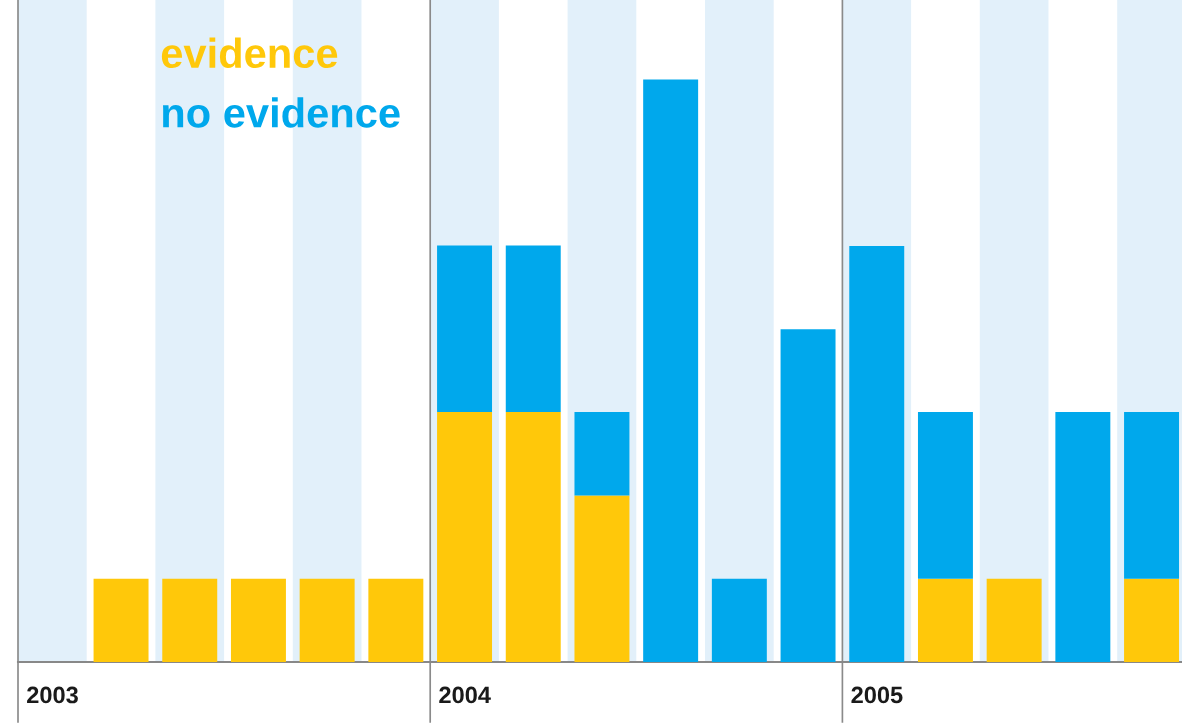 The width and height of the screenshot is (1182, 725). Describe the element at coordinates (249, 53) in the screenshot. I see `text: evidence` at that location.